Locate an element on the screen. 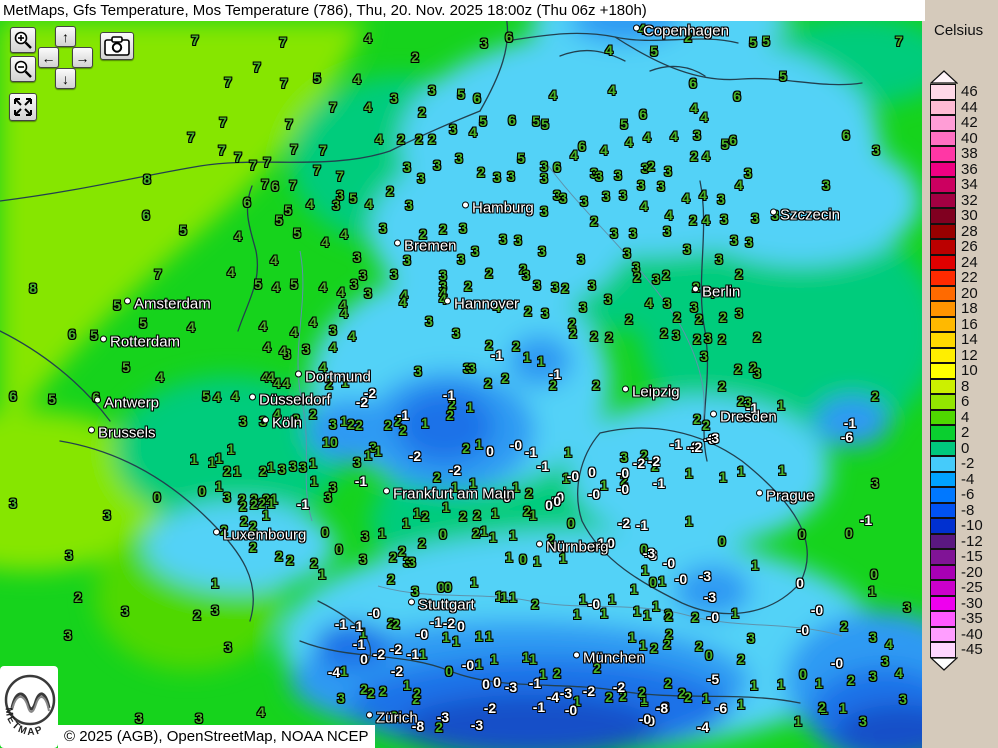  city-label-m-nchen: München is located at coordinates (609, 658).